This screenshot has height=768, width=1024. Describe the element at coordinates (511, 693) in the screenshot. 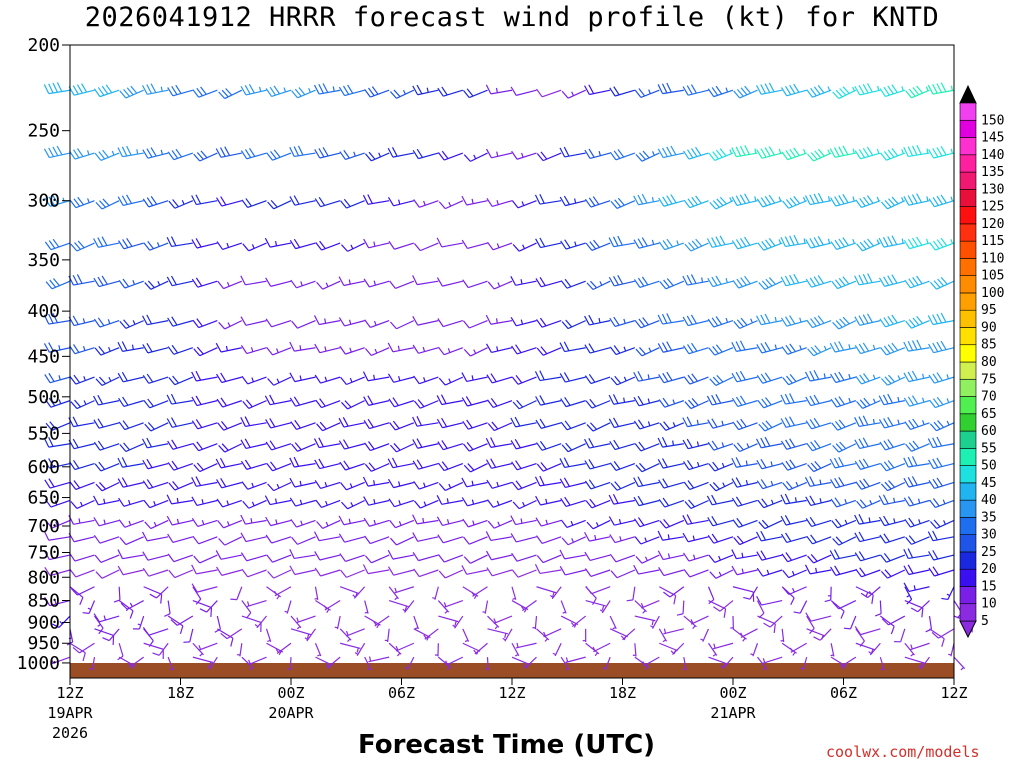

I see `x-tick-label: 12Z` at that location.